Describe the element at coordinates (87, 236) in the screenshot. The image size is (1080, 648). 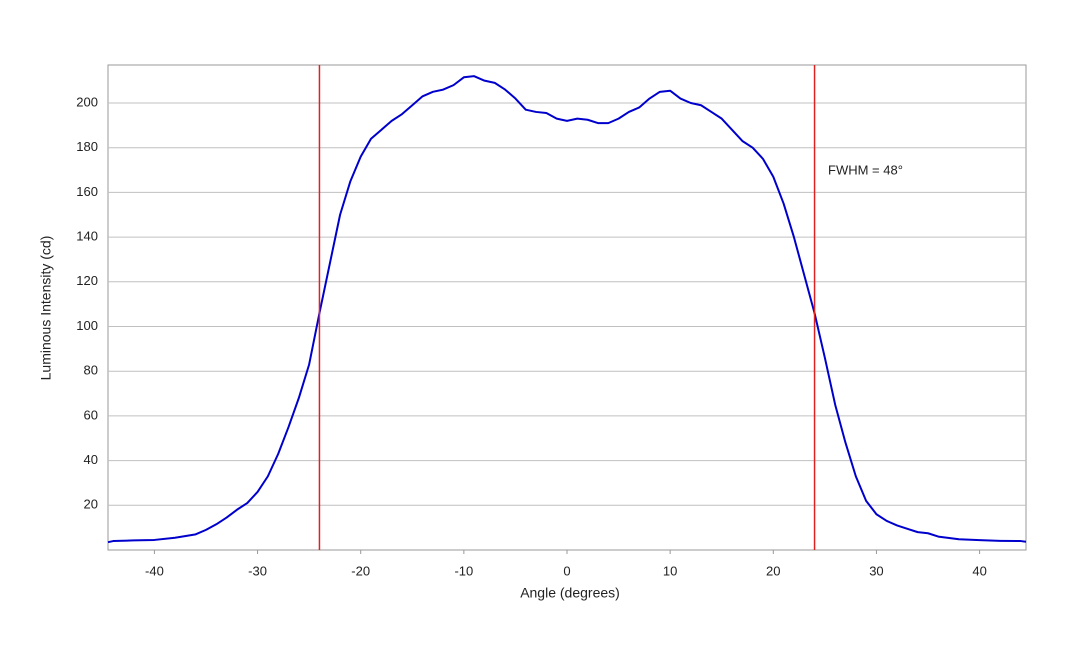
I see `y-tick-label: 140` at that location.